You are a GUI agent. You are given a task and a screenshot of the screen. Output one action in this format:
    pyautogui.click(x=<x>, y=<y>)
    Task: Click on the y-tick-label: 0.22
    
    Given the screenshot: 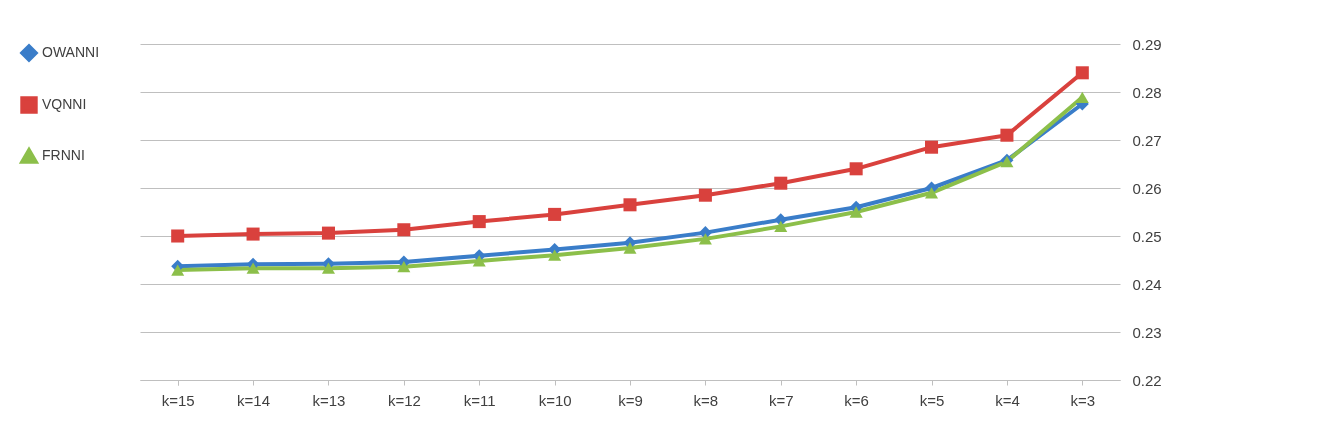 What is the action you would take?
    pyautogui.click(x=1147, y=380)
    